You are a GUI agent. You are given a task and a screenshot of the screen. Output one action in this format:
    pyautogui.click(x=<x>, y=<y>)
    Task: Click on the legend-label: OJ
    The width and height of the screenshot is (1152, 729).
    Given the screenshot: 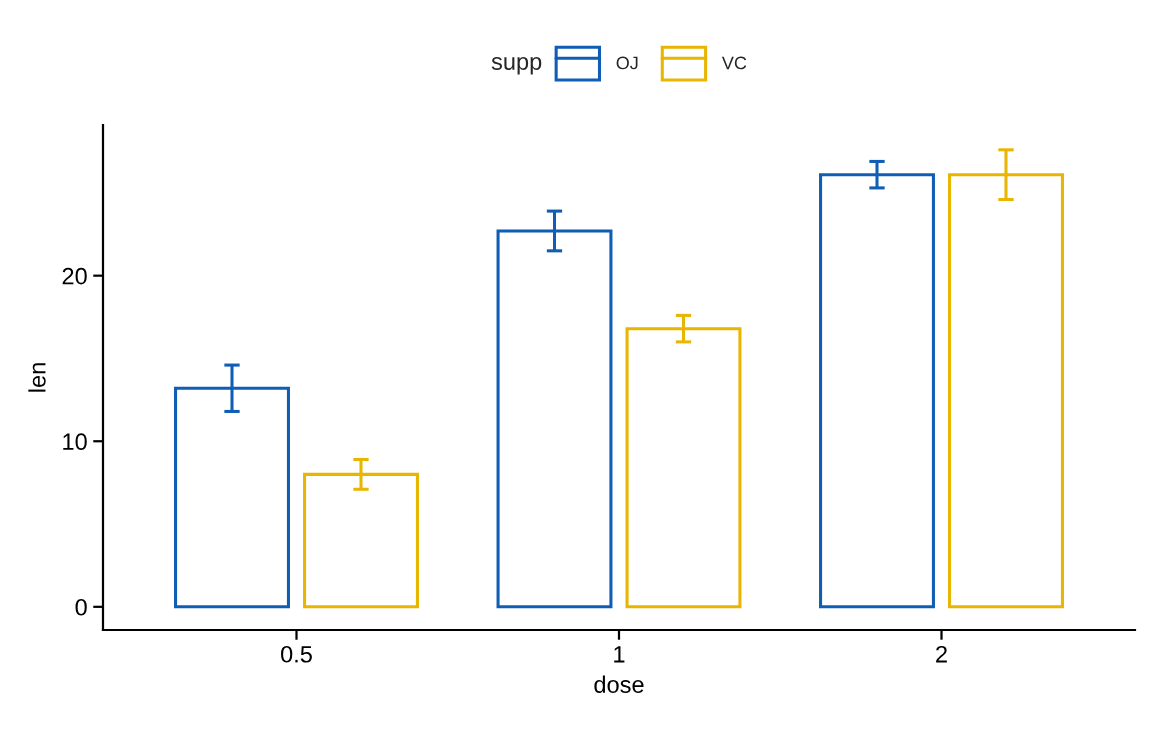 What is the action you would take?
    pyautogui.click(x=627, y=63)
    